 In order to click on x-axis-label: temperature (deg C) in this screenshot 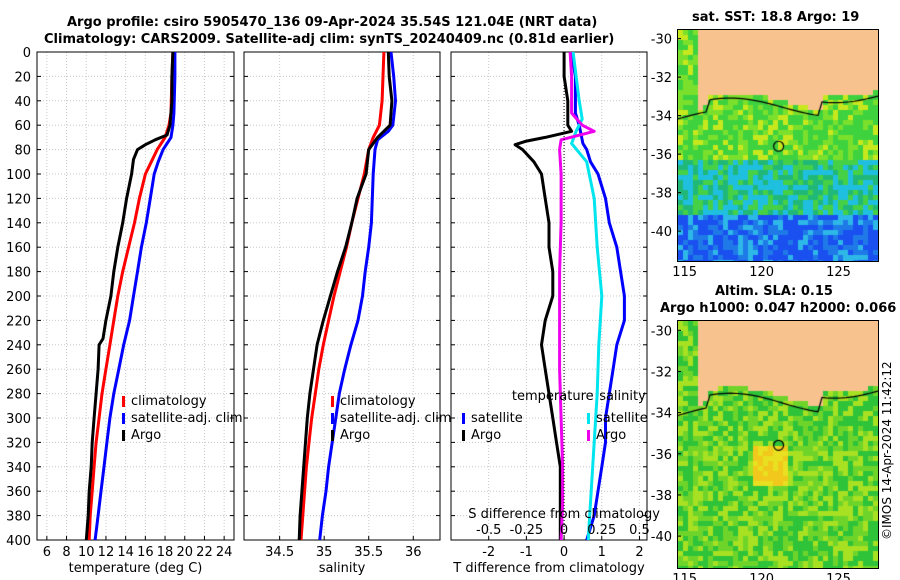, I will do `click(136, 568)`.